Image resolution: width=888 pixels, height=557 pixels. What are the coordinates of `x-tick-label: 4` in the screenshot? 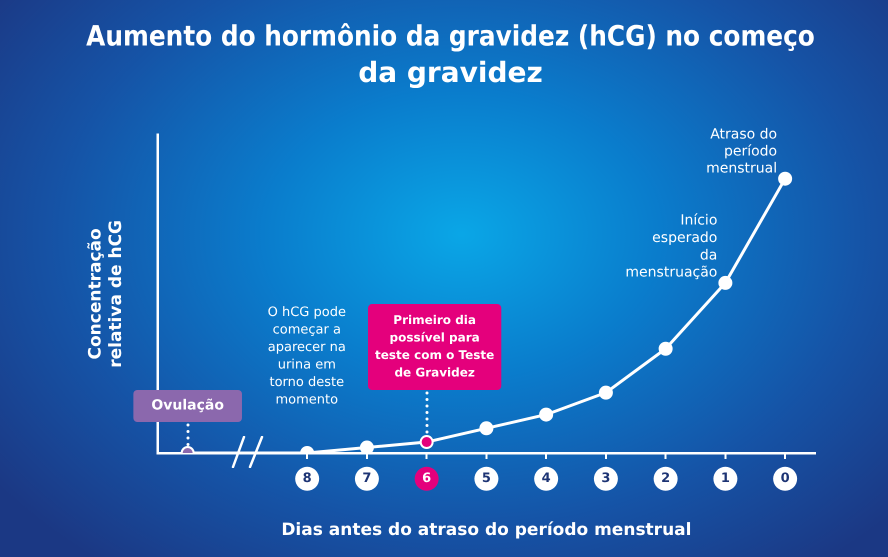 It's located at (546, 478).